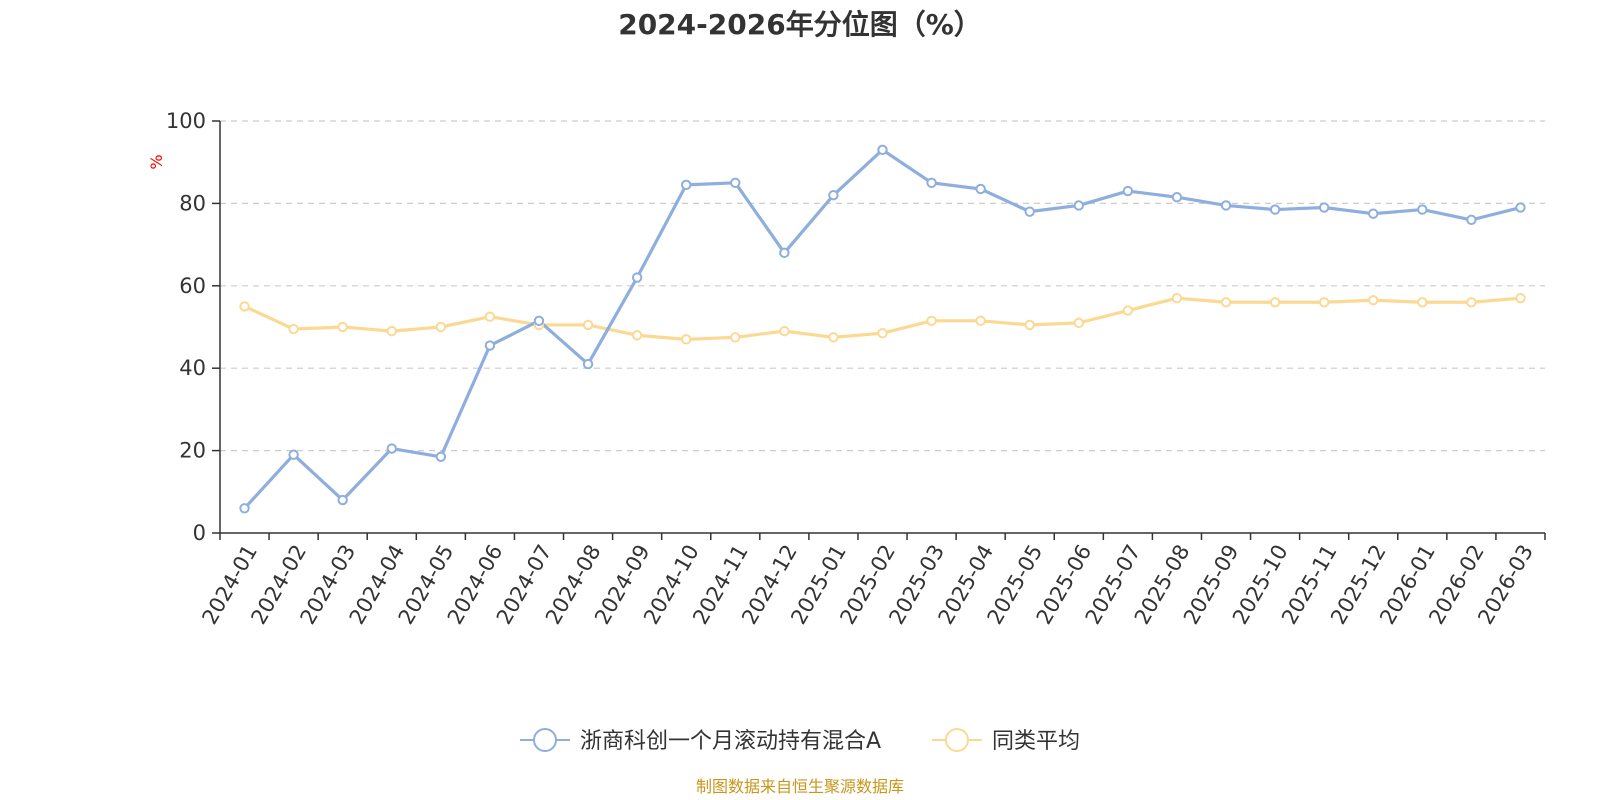 The image size is (1600, 800). I want to click on chart-title: 2024-2026年分位图（%）, so click(800, 24).